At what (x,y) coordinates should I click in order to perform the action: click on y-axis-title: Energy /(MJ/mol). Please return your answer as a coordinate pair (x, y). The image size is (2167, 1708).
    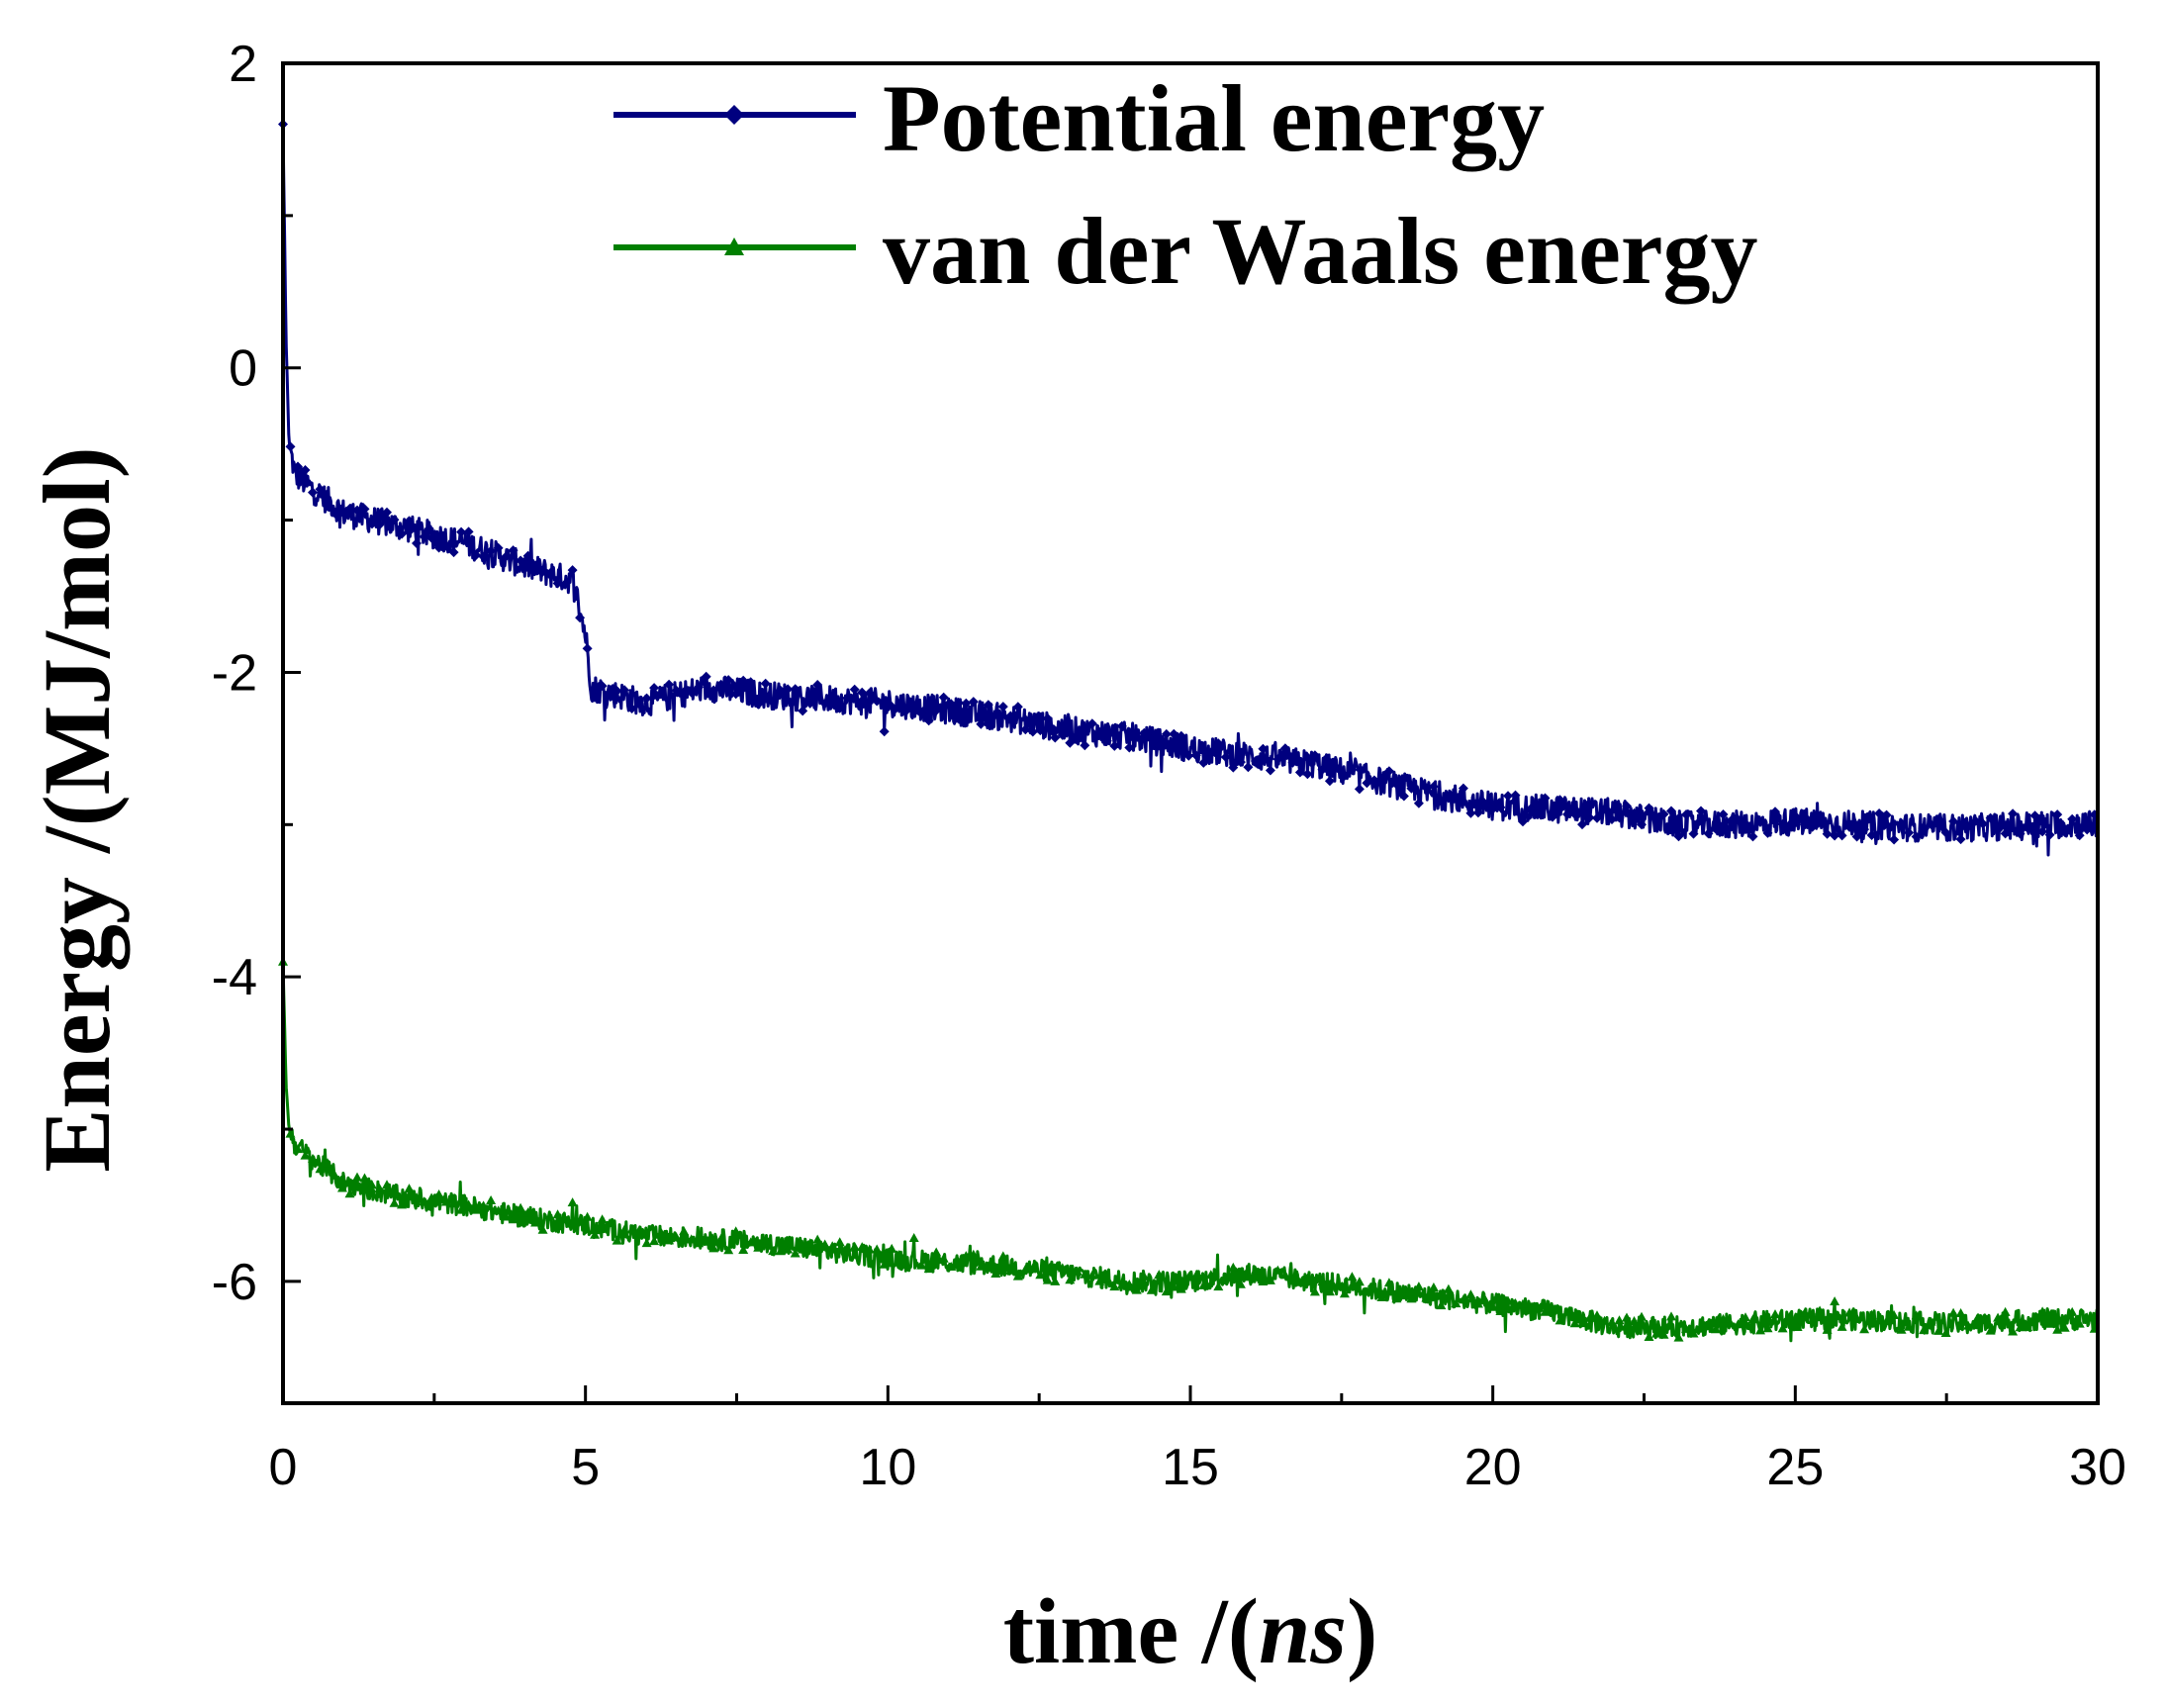
    Looking at the image, I should click on (77, 809).